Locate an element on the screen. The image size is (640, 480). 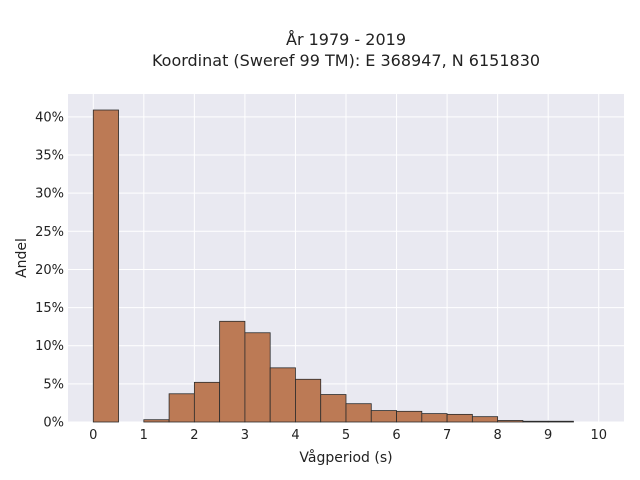
x-tick-label: 2 is located at coordinates (194, 435).